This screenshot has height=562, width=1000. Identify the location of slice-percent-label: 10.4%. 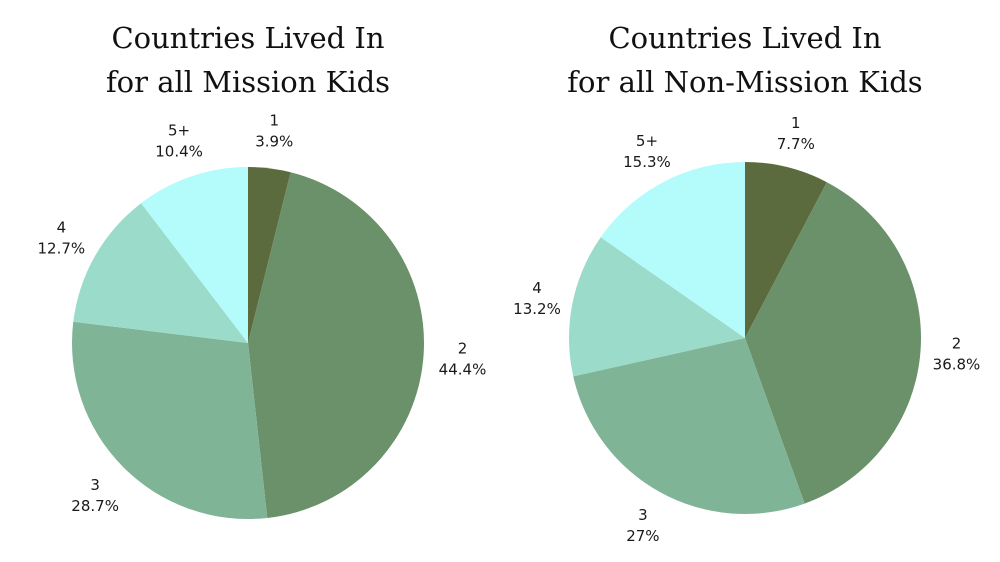
(179, 151).